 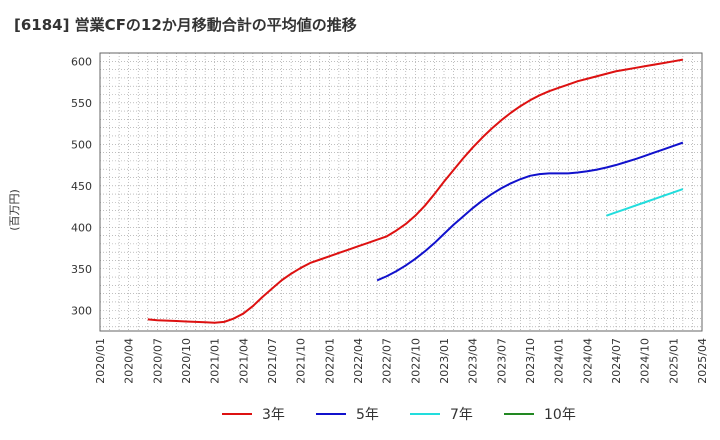 What do you see at coordinates (702, 361) in the screenshot?
I see `x-tick-label: 2025/04` at bounding box center [702, 361].